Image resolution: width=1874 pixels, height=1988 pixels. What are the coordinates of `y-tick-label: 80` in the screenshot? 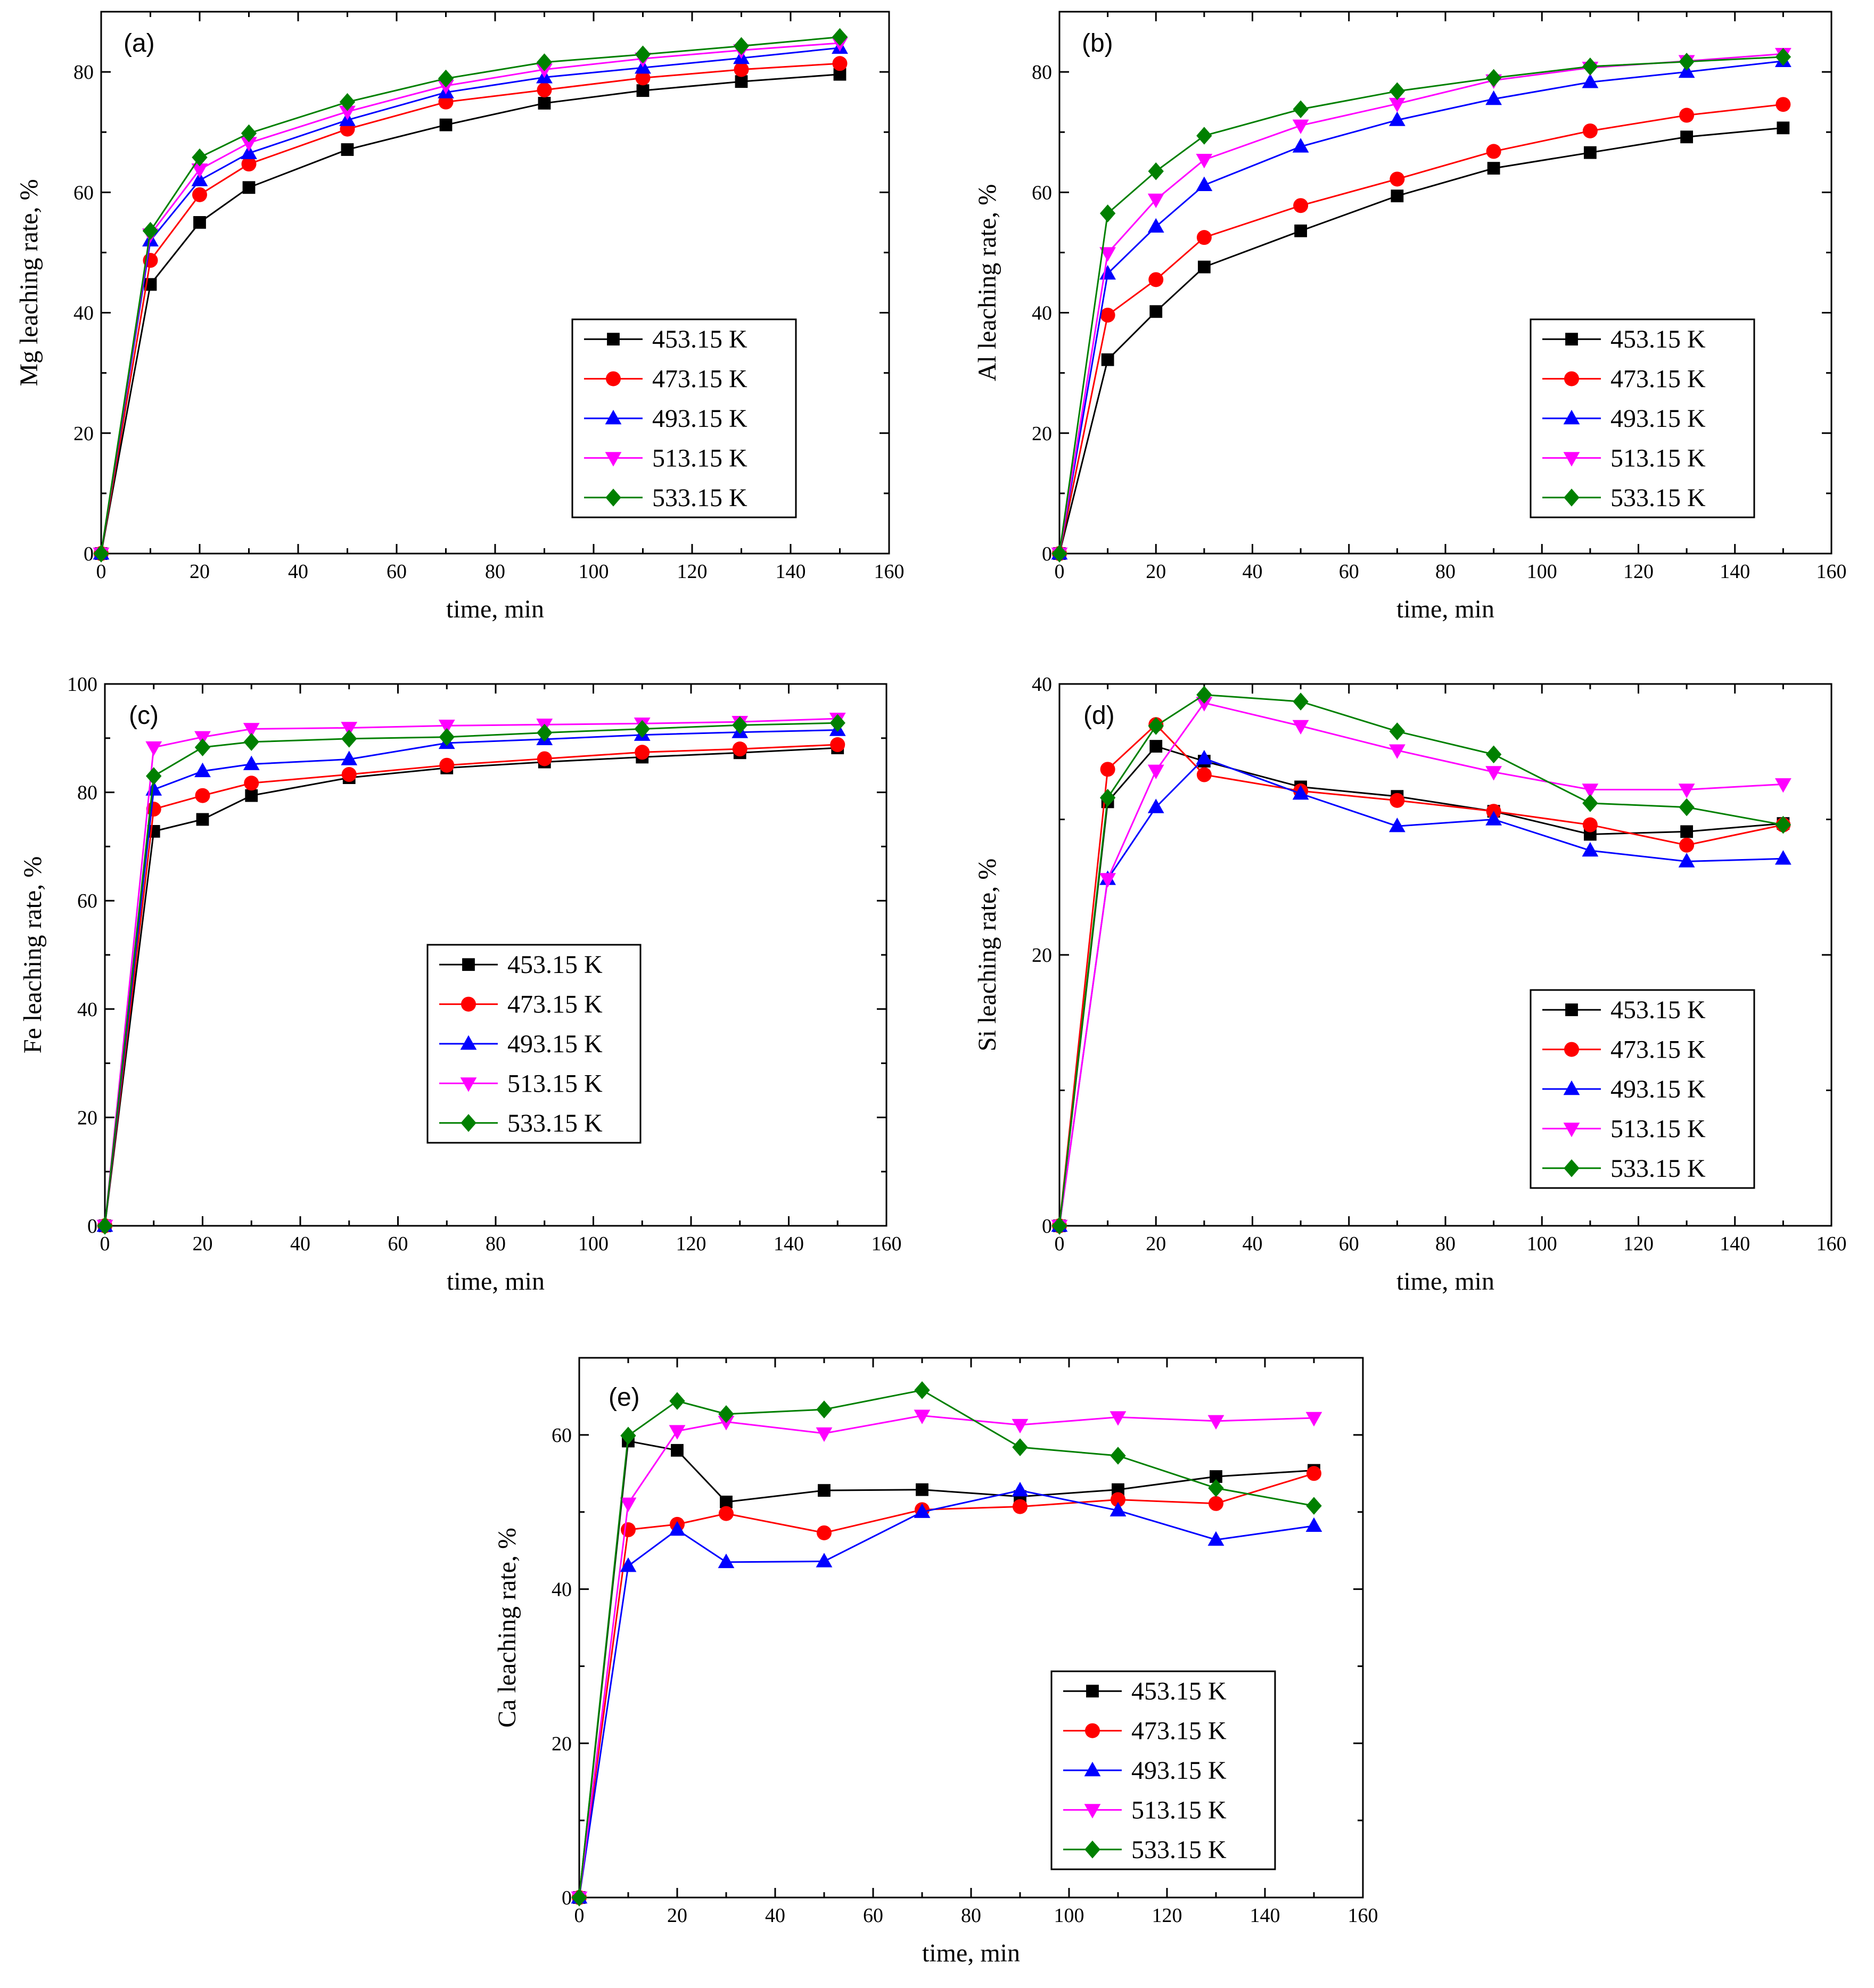 It's located at (83, 72).